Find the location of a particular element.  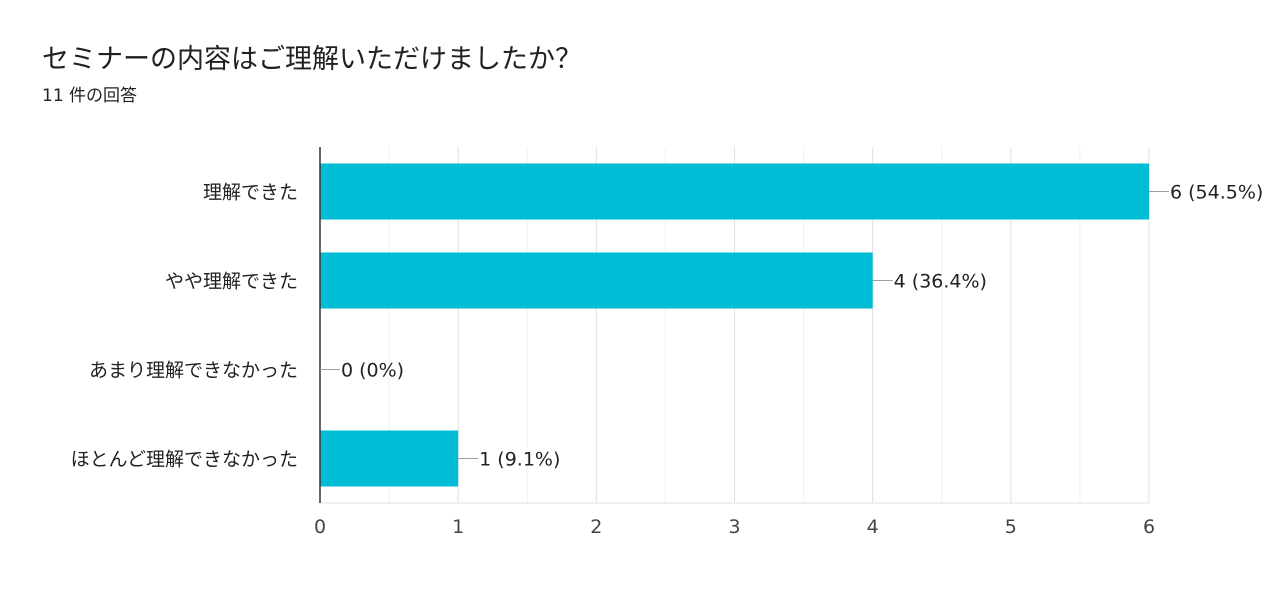

x-tick-label-0: 0 is located at coordinates (320, 527).